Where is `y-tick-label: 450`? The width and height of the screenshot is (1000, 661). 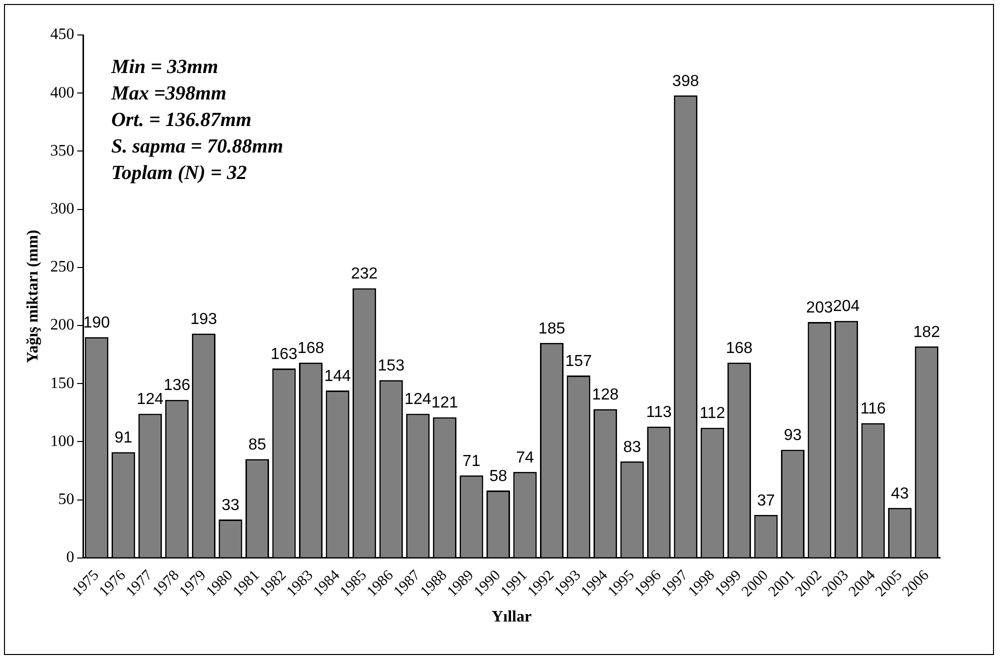
y-tick-label: 450 is located at coordinates (62, 35).